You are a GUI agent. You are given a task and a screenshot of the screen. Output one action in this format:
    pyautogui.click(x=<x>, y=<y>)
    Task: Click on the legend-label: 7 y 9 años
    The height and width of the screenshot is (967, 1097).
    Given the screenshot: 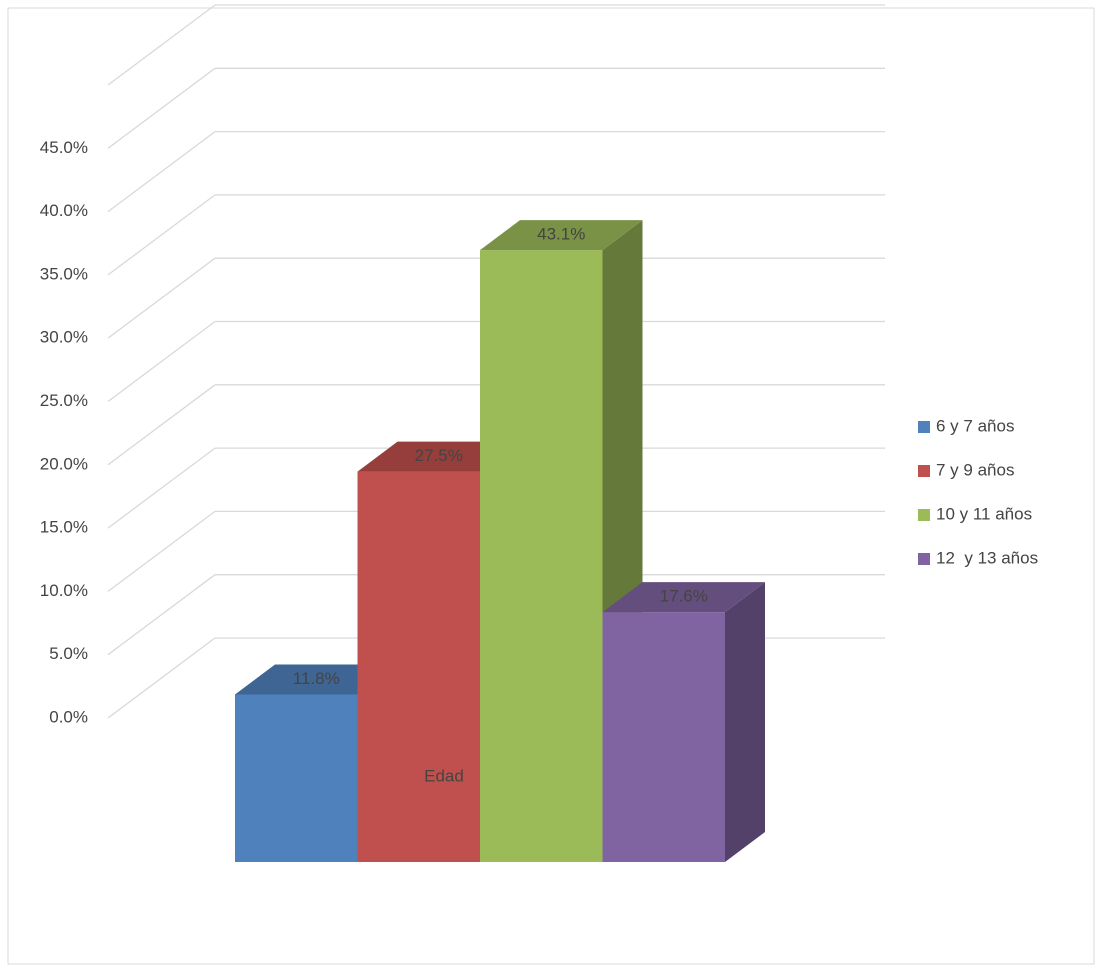 What is the action you would take?
    pyautogui.click(x=975, y=469)
    